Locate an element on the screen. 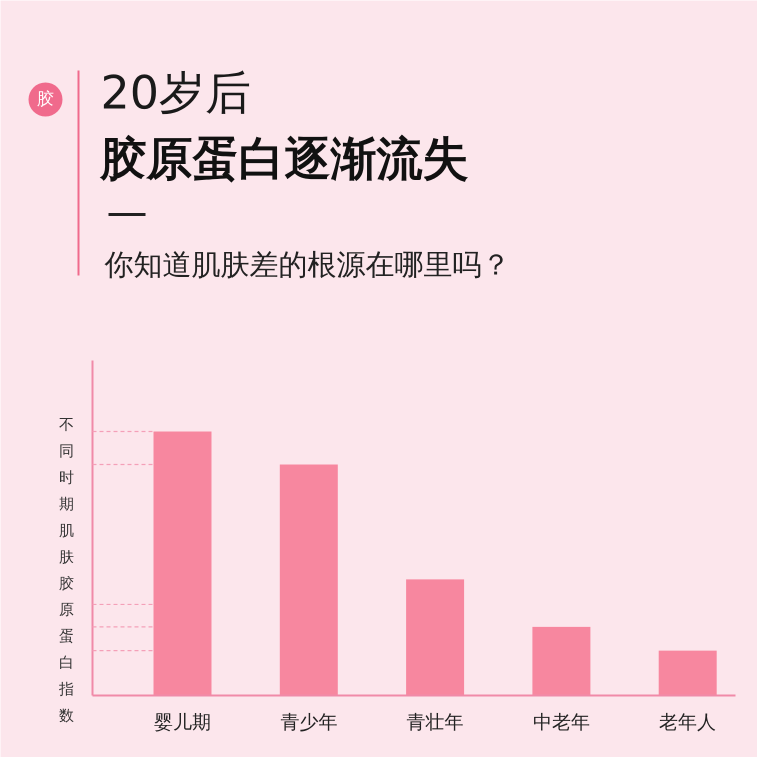 The height and width of the screenshot is (757, 757). x-tick-label: 中老年 is located at coordinates (561, 723).